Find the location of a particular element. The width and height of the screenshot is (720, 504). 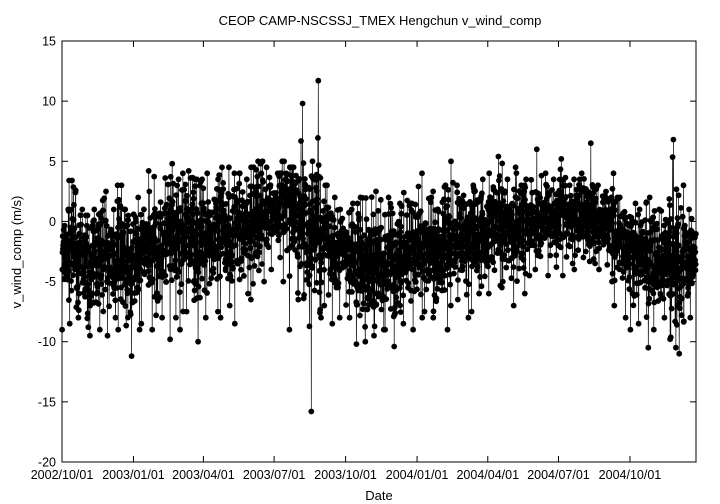

x-tick-label: 2004/01/01 is located at coordinates (417, 475).